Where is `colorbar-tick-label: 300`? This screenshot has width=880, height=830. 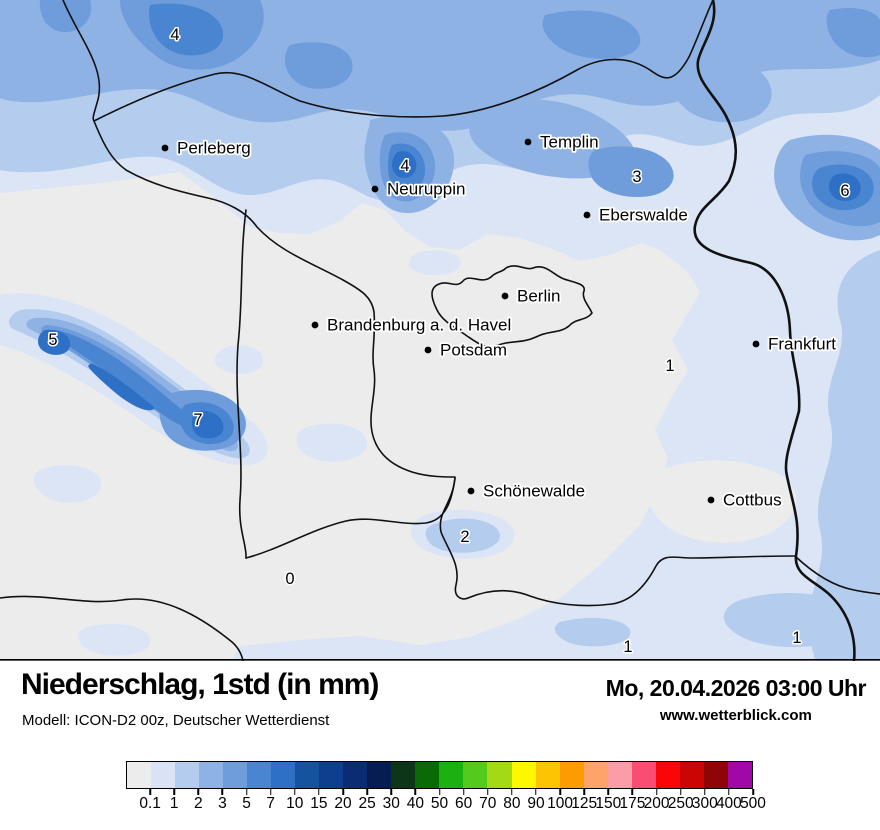 colorbar-tick-label: 300 is located at coordinates (704, 803).